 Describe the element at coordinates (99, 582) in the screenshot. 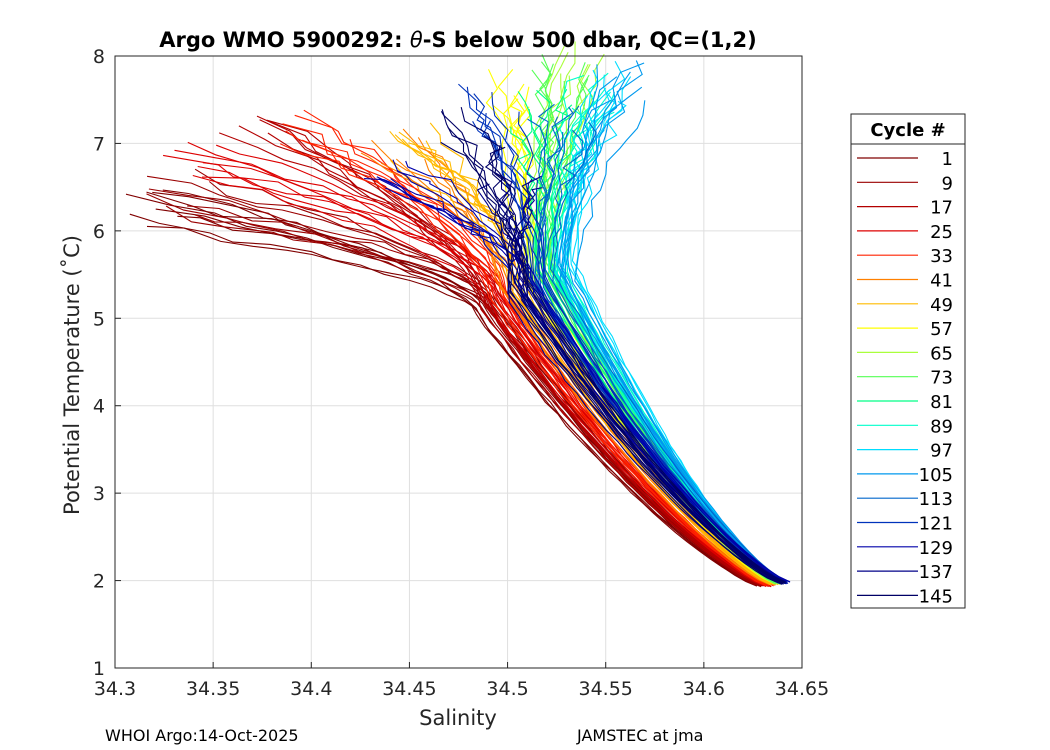

I see `y-tick-label: 2` at that location.